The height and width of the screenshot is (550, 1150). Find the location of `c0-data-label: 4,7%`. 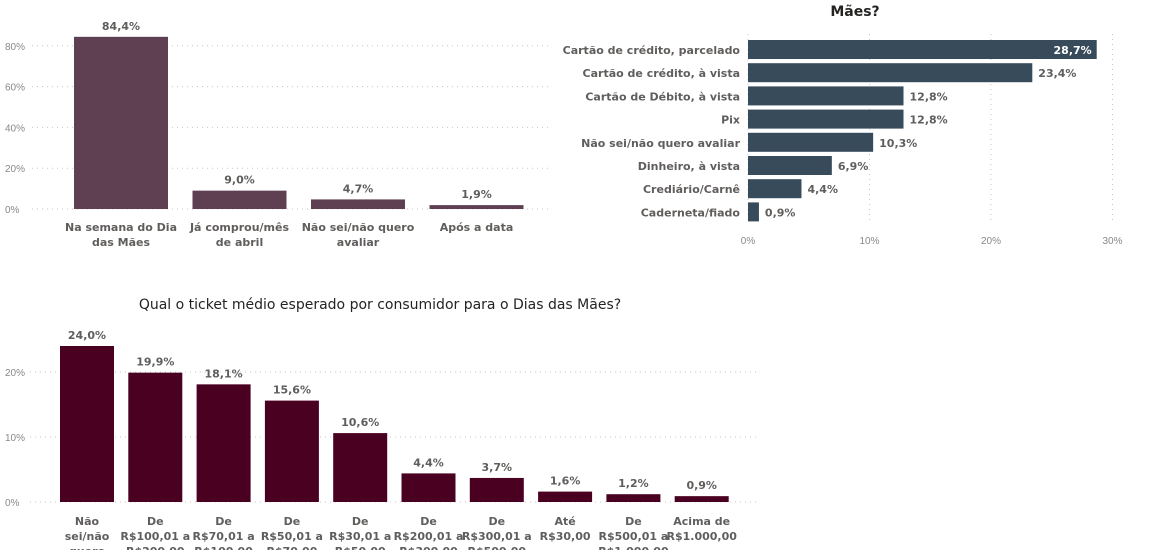

c0-data-label: 4,7% is located at coordinates (358, 188).